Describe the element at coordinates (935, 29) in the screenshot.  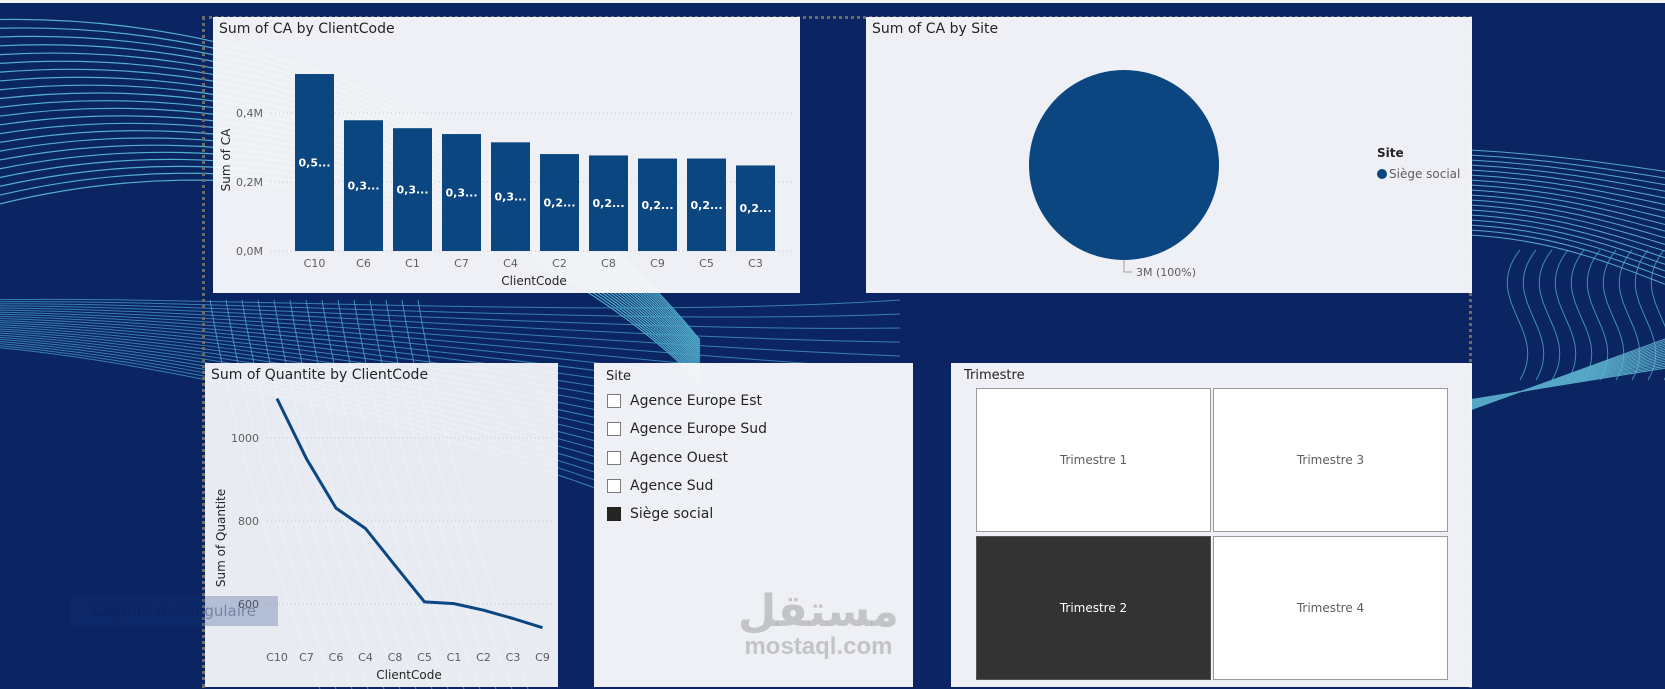
I see `pie-chart-title: Sum of CA by Site` at that location.